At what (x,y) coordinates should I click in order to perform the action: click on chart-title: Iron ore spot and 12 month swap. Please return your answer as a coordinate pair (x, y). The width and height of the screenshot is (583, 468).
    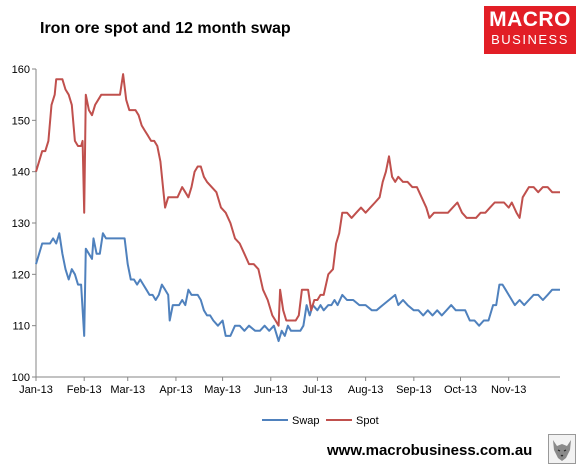
    Looking at the image, I should click on (165, 28).